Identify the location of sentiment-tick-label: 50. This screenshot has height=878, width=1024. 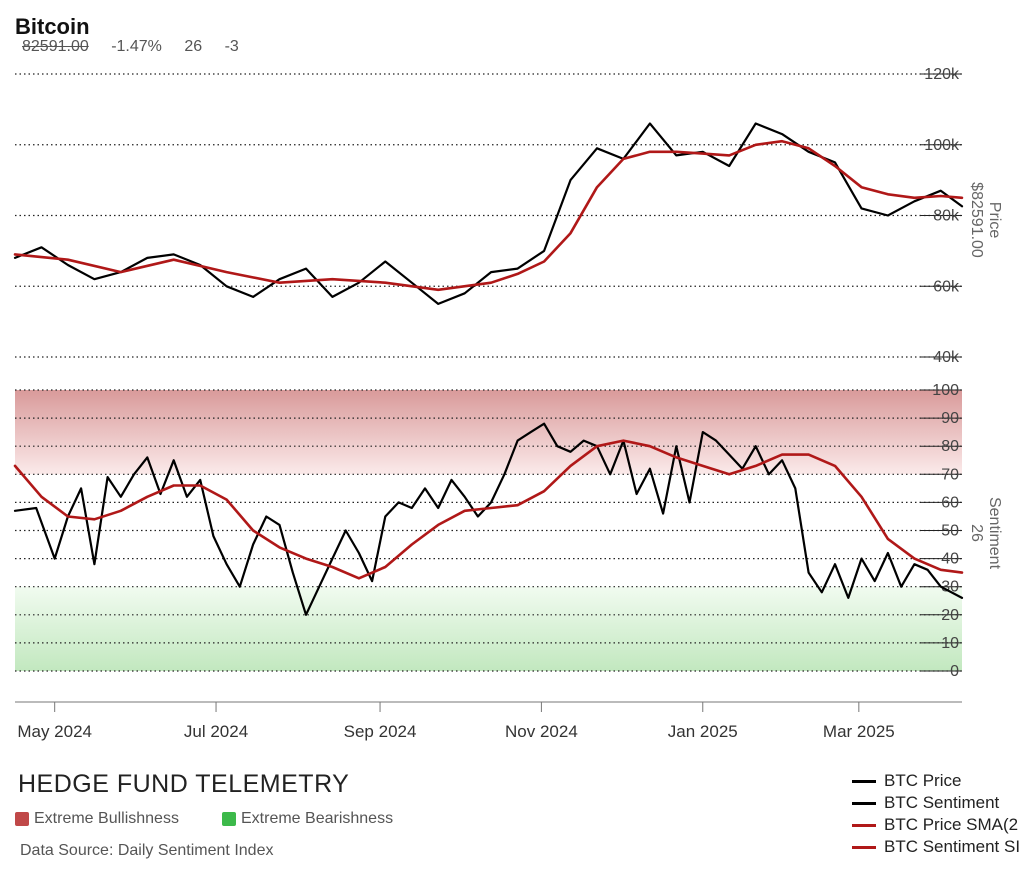
(950, 531).